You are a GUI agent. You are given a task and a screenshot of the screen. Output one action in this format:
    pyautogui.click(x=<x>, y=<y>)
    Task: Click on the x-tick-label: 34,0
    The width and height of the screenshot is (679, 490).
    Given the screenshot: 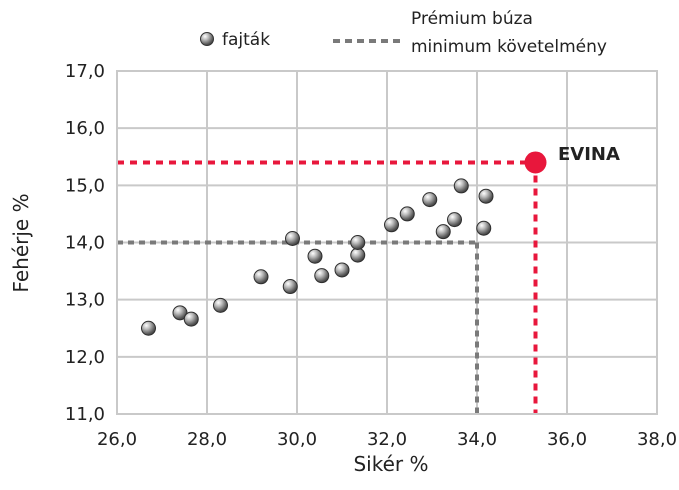 What is the action you would take?
    pyautogui.click(x=477, y=439)
    